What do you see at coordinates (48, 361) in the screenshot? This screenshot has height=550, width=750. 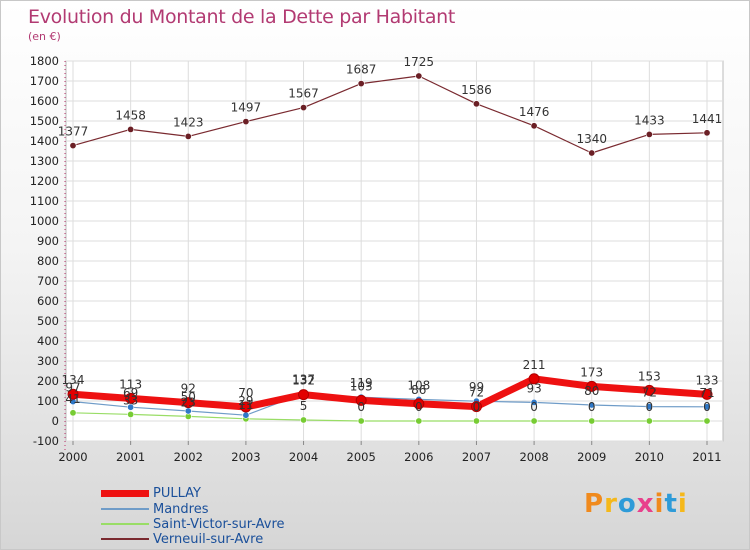 I see `y-tick-label: 300` at bounding box center [48, 361].